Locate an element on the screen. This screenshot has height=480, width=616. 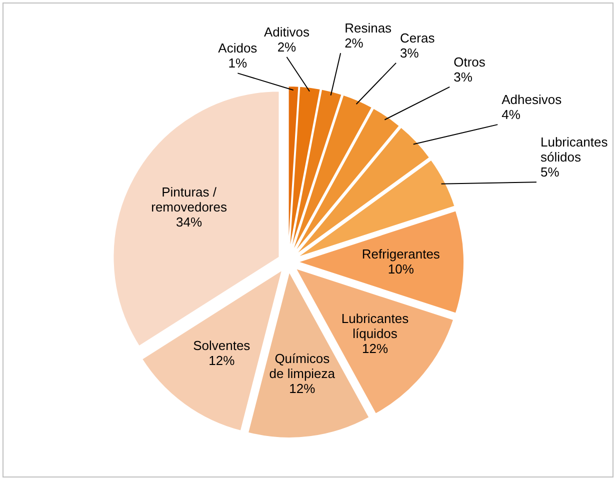
slice-label: Solventes is located at coordinates (222, 345).